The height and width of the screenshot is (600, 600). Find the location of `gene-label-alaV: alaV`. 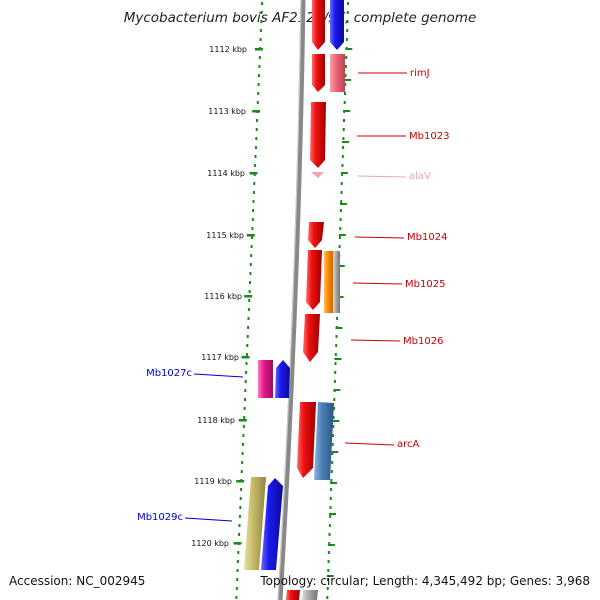

gene-label-alaV: alaV is located at coordinates (420, 176).